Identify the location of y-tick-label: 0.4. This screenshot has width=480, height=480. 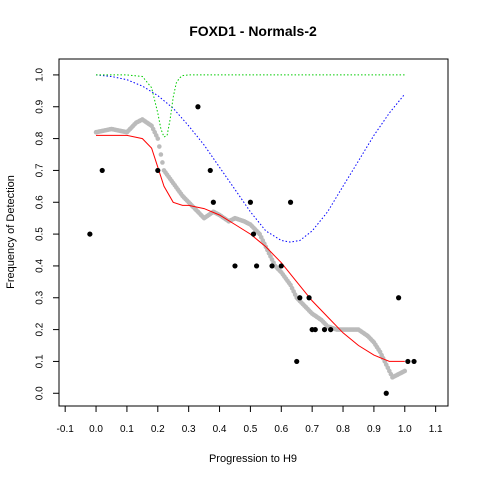
(40, 266).